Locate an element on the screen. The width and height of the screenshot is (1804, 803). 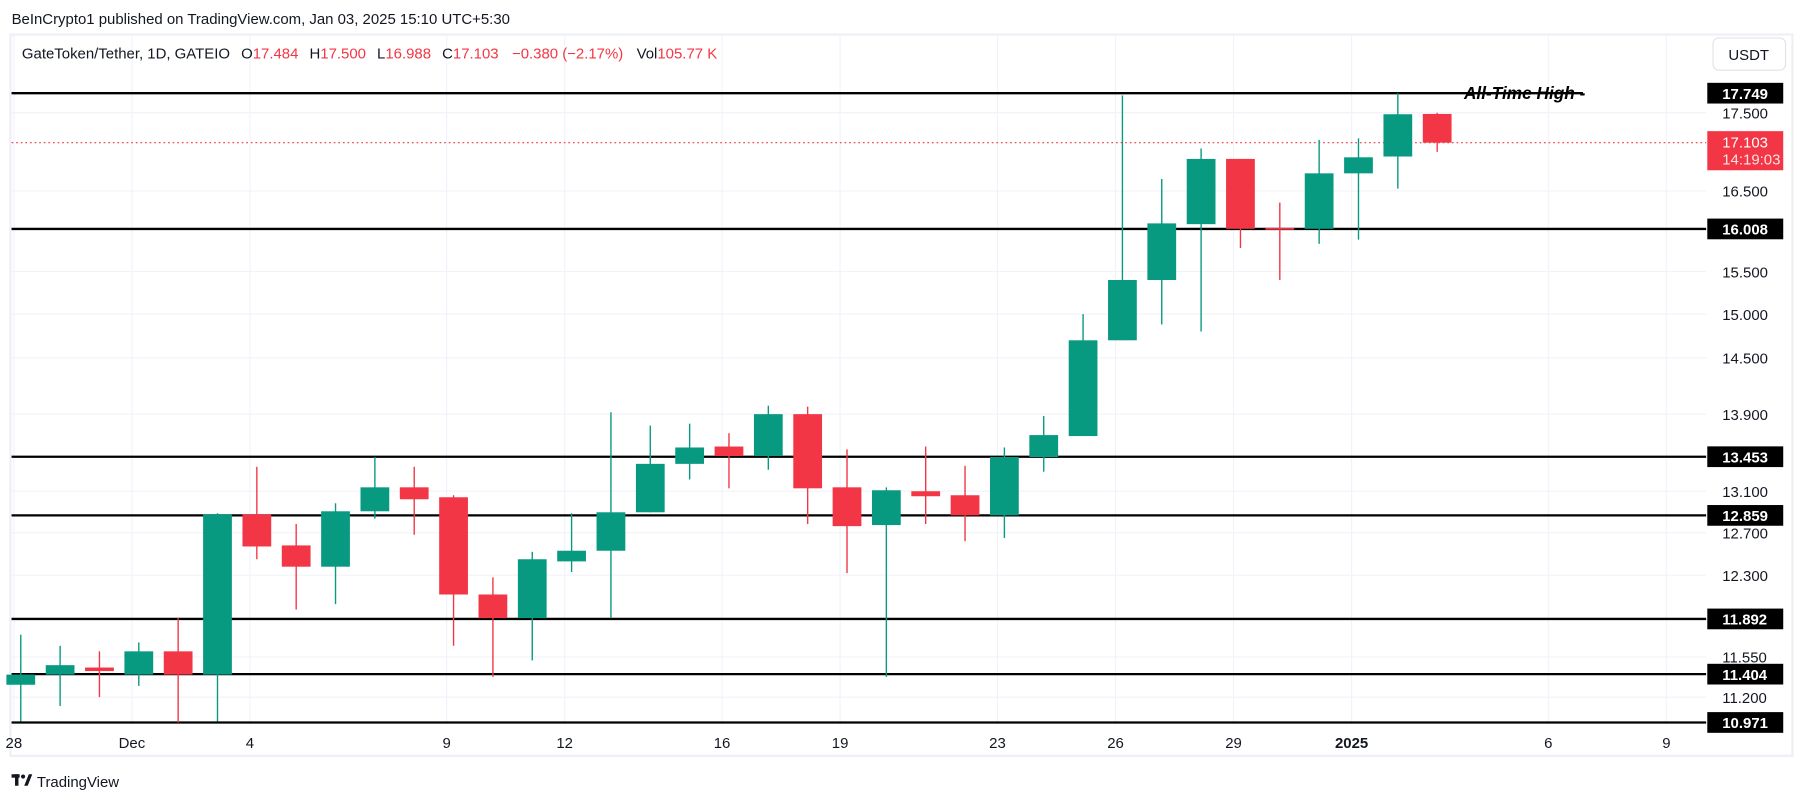
symbol-label: GateToken/Tether, 1D, GATEIO is located at coordinates (126, 54).